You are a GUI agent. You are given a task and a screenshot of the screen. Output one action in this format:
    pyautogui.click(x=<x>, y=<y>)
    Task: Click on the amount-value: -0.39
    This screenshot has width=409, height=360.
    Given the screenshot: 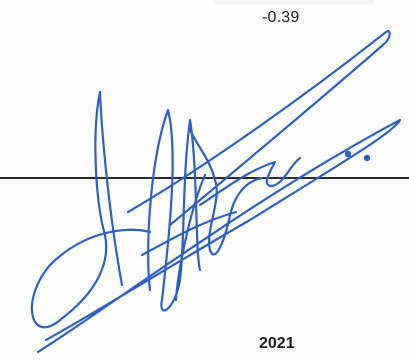 What is the action you would take?
    pyautogui.click(x=281, y=17)
    